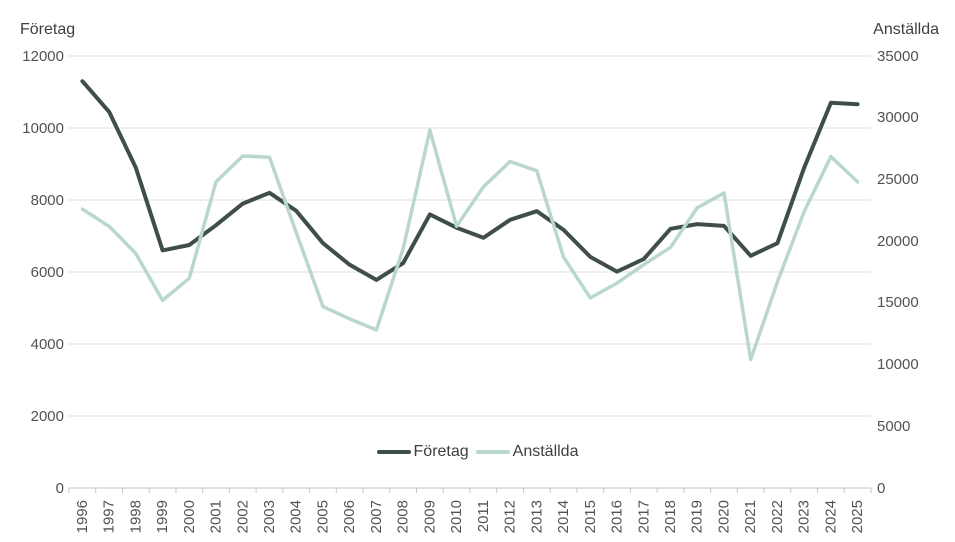  What do you see at coordinates (47, 200) in the screenshot?
I see `left-axis-tick-label: 8000` at bounding box center [47, 200].